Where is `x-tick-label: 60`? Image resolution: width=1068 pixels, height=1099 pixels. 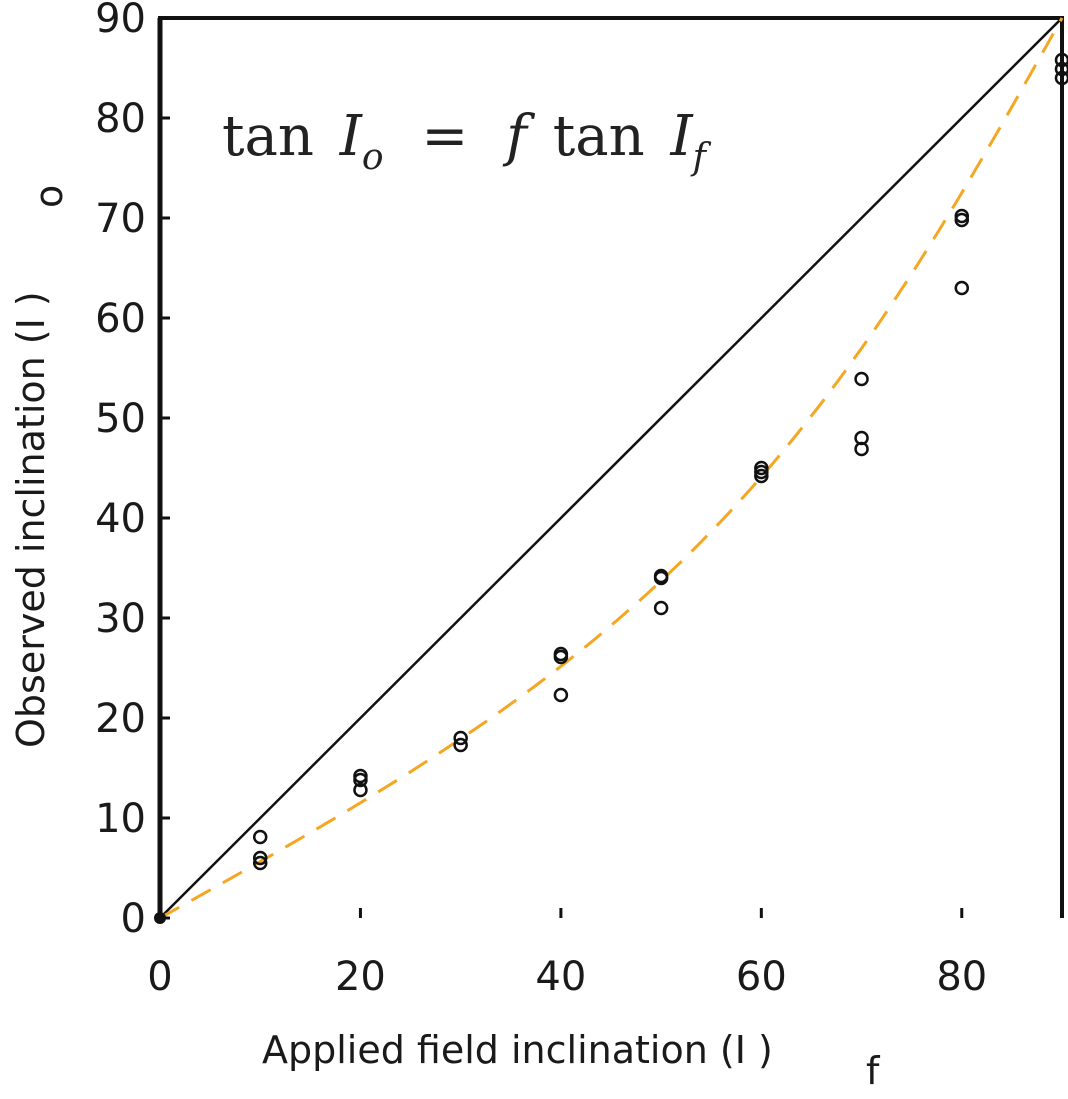
x-tick-label: 60 is located at coordinates (761, 977).